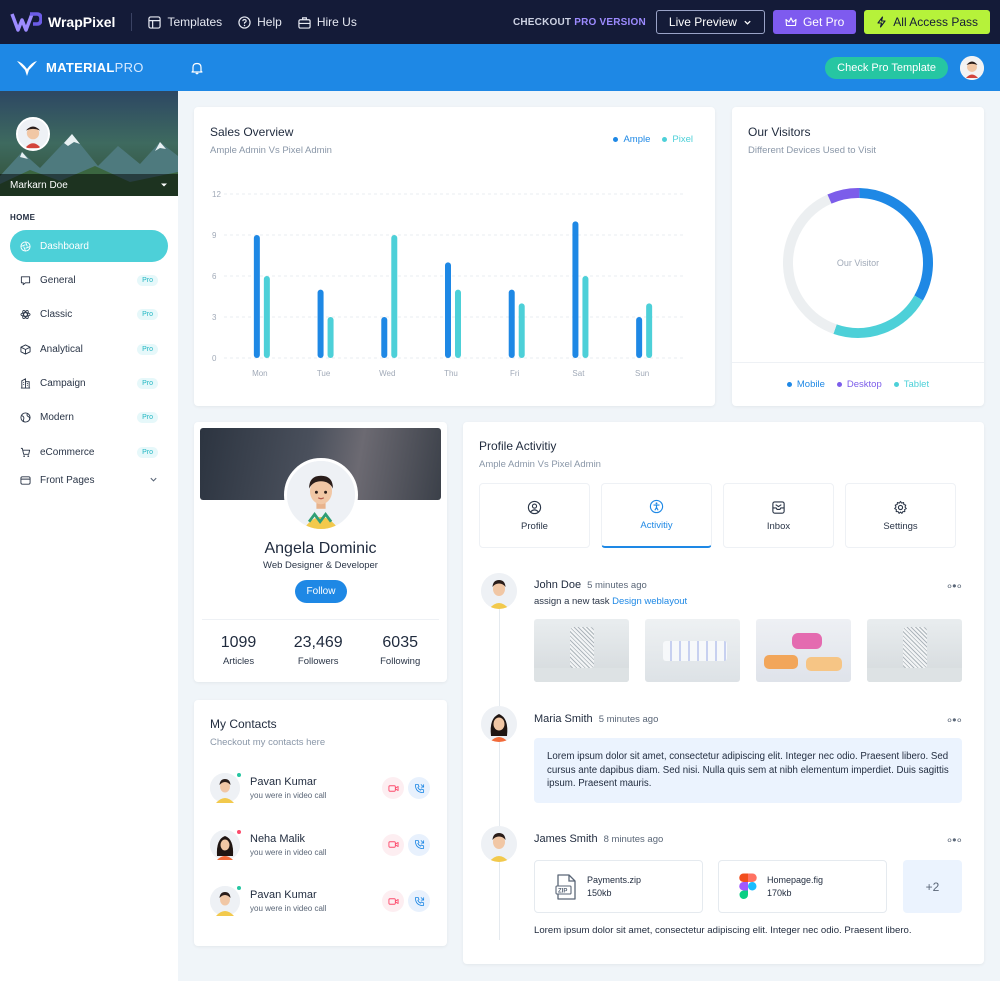  What do you see at coordinates (748, 886) in the screenshot?
I see `figma-icon` at bounding box center [748, 886].